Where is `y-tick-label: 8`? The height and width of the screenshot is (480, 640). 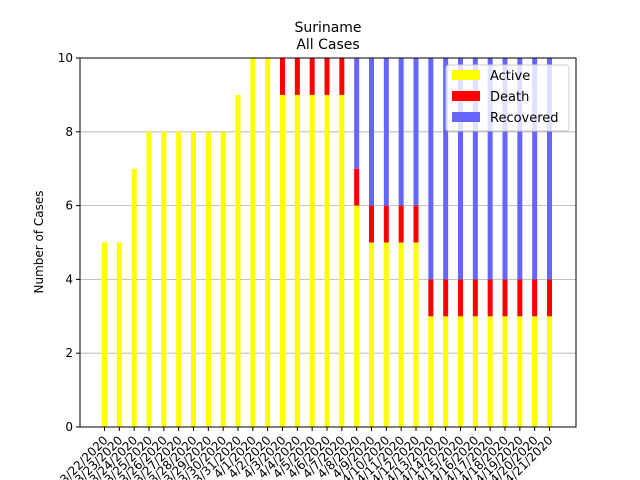
y-tick-label: 8 is located at coordinates (69, 132).